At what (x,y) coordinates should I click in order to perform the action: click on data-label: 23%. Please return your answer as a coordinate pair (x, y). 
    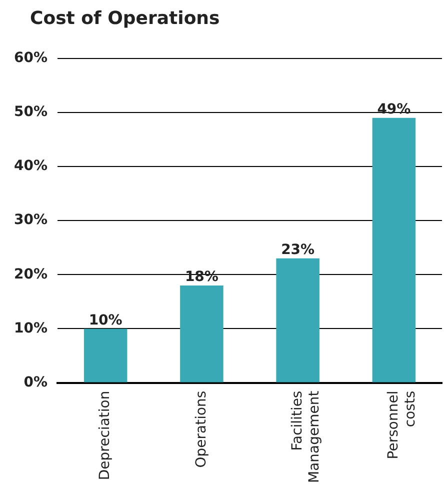
    Looking at the image, I should click on (298, 250).